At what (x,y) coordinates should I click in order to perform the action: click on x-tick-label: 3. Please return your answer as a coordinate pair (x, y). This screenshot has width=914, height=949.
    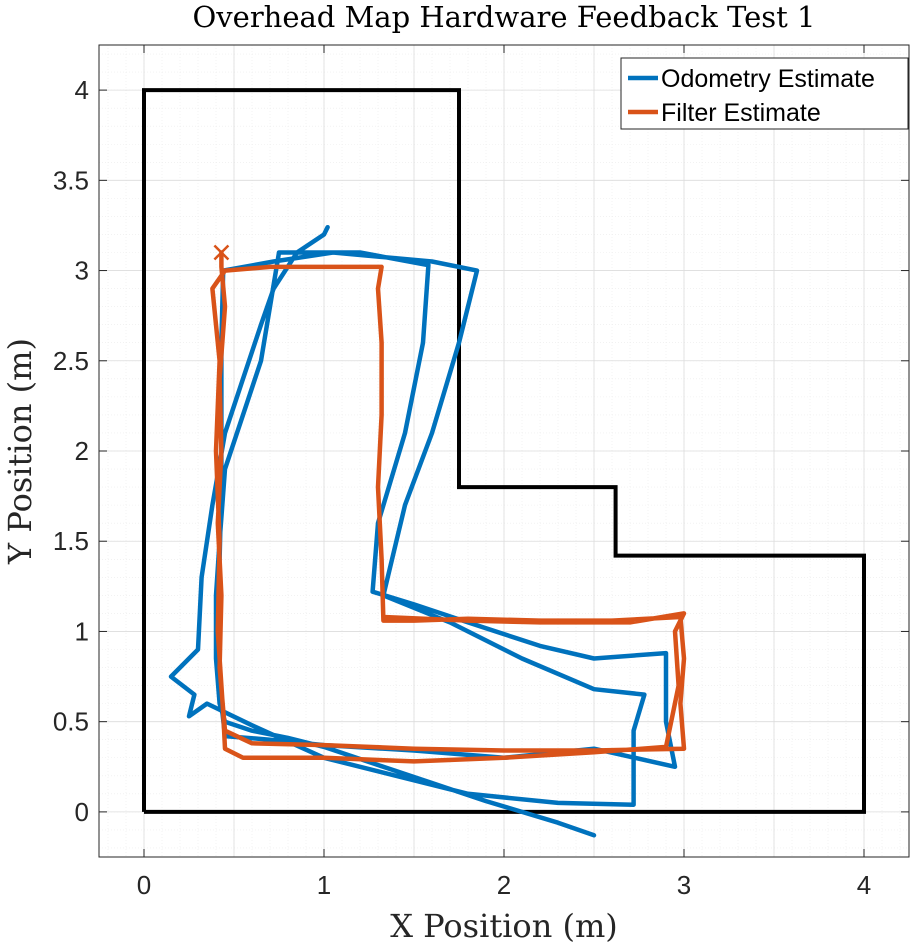
    Looking at the image, I should click on (684, 885).